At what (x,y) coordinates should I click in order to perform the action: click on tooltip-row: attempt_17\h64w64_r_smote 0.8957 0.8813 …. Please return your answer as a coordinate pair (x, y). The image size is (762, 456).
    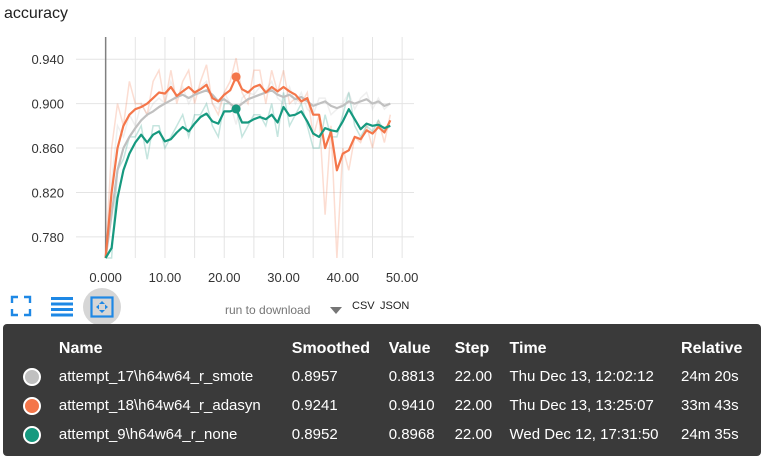
    Looking at the image, I should click on (382, 376).